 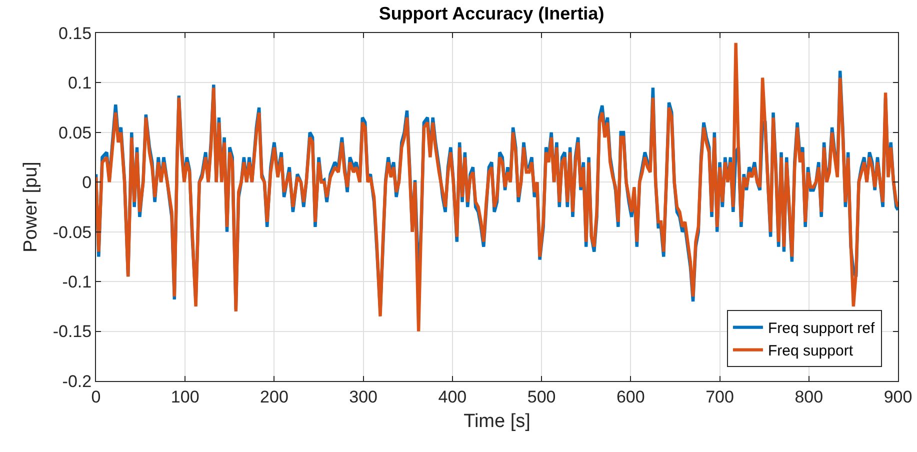 I want to click on y-tick-label: -0.05, so click(x=72, y=232).